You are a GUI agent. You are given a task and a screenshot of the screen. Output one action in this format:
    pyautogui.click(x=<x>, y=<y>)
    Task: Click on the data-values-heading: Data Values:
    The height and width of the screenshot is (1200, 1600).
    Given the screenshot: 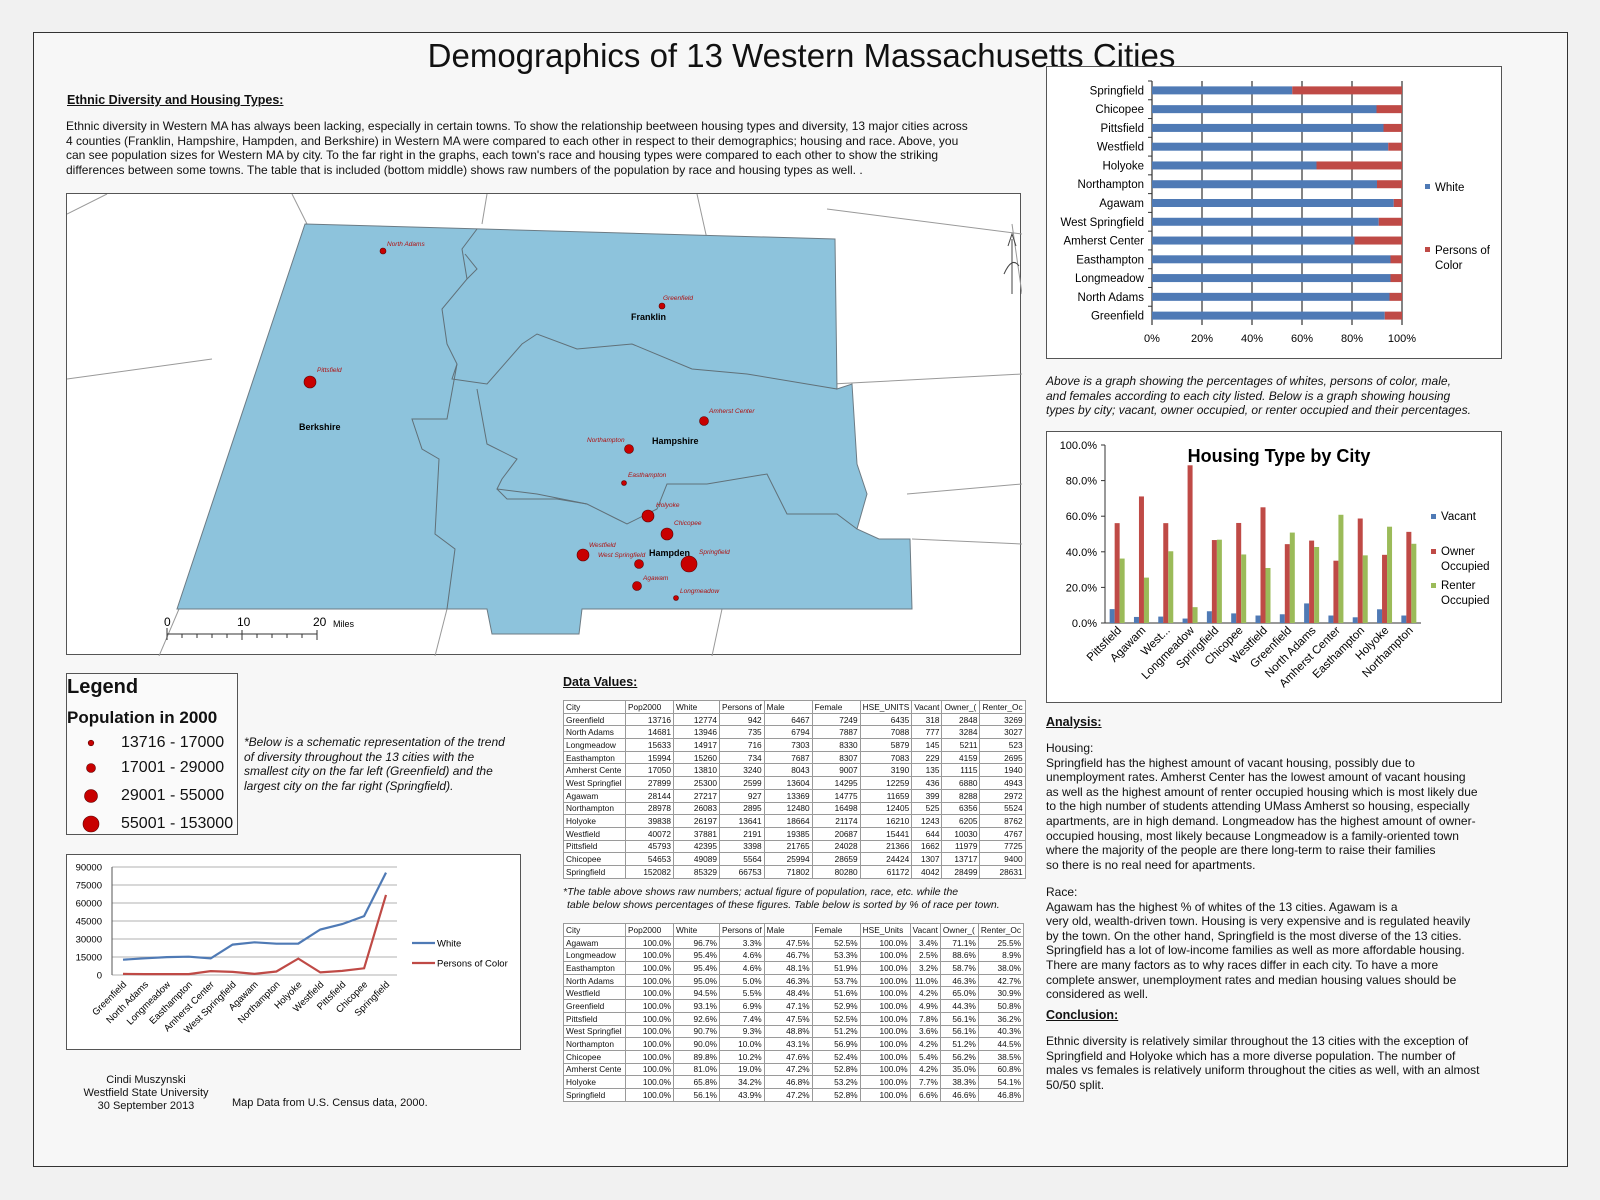 What is the action you would take?
    pyautogui.click(x=600, y=682)
    